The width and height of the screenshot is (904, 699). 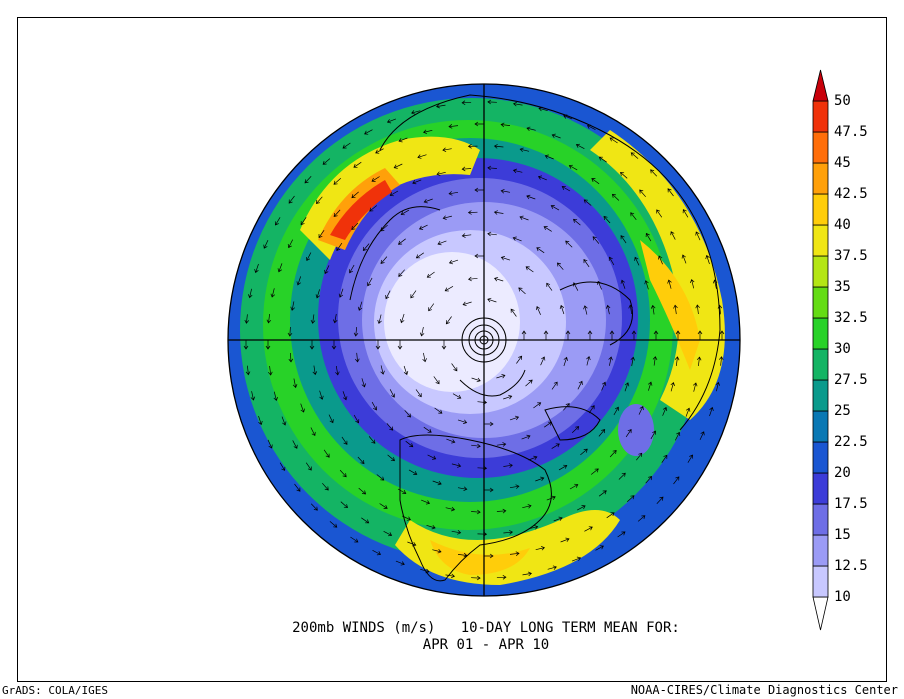 I want to click on colorbar-tick-label: 30, so click(x=842, y=349).